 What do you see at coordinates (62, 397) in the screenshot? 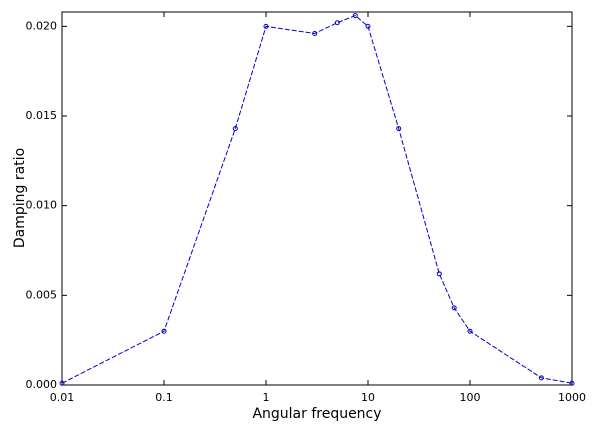
I see `x-tick-label: 0.01` at bounding box center [62, 397].